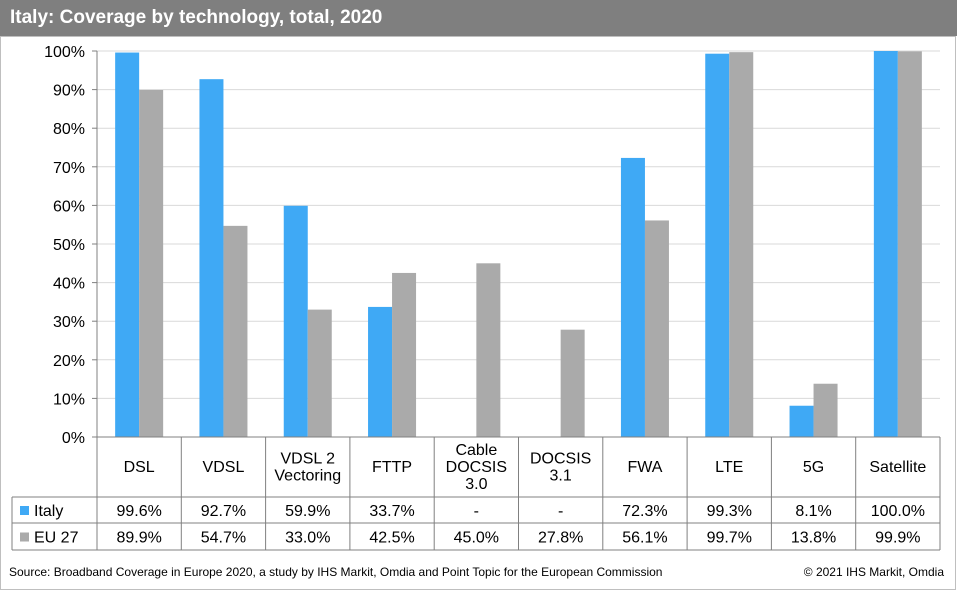  What do you see at coordinates (476, 484) in the screenshot?
I see `category-label: 3.0` at bounding box center [476, 484].